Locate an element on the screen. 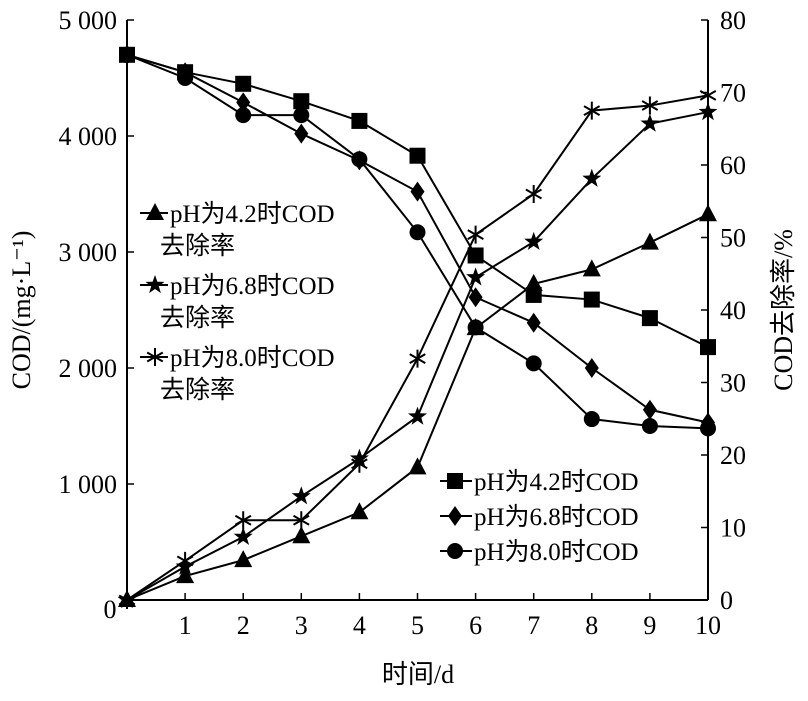 The width and height of the screenshot is (808, 701). legend-marker-square is located at coordinates (455, 481).